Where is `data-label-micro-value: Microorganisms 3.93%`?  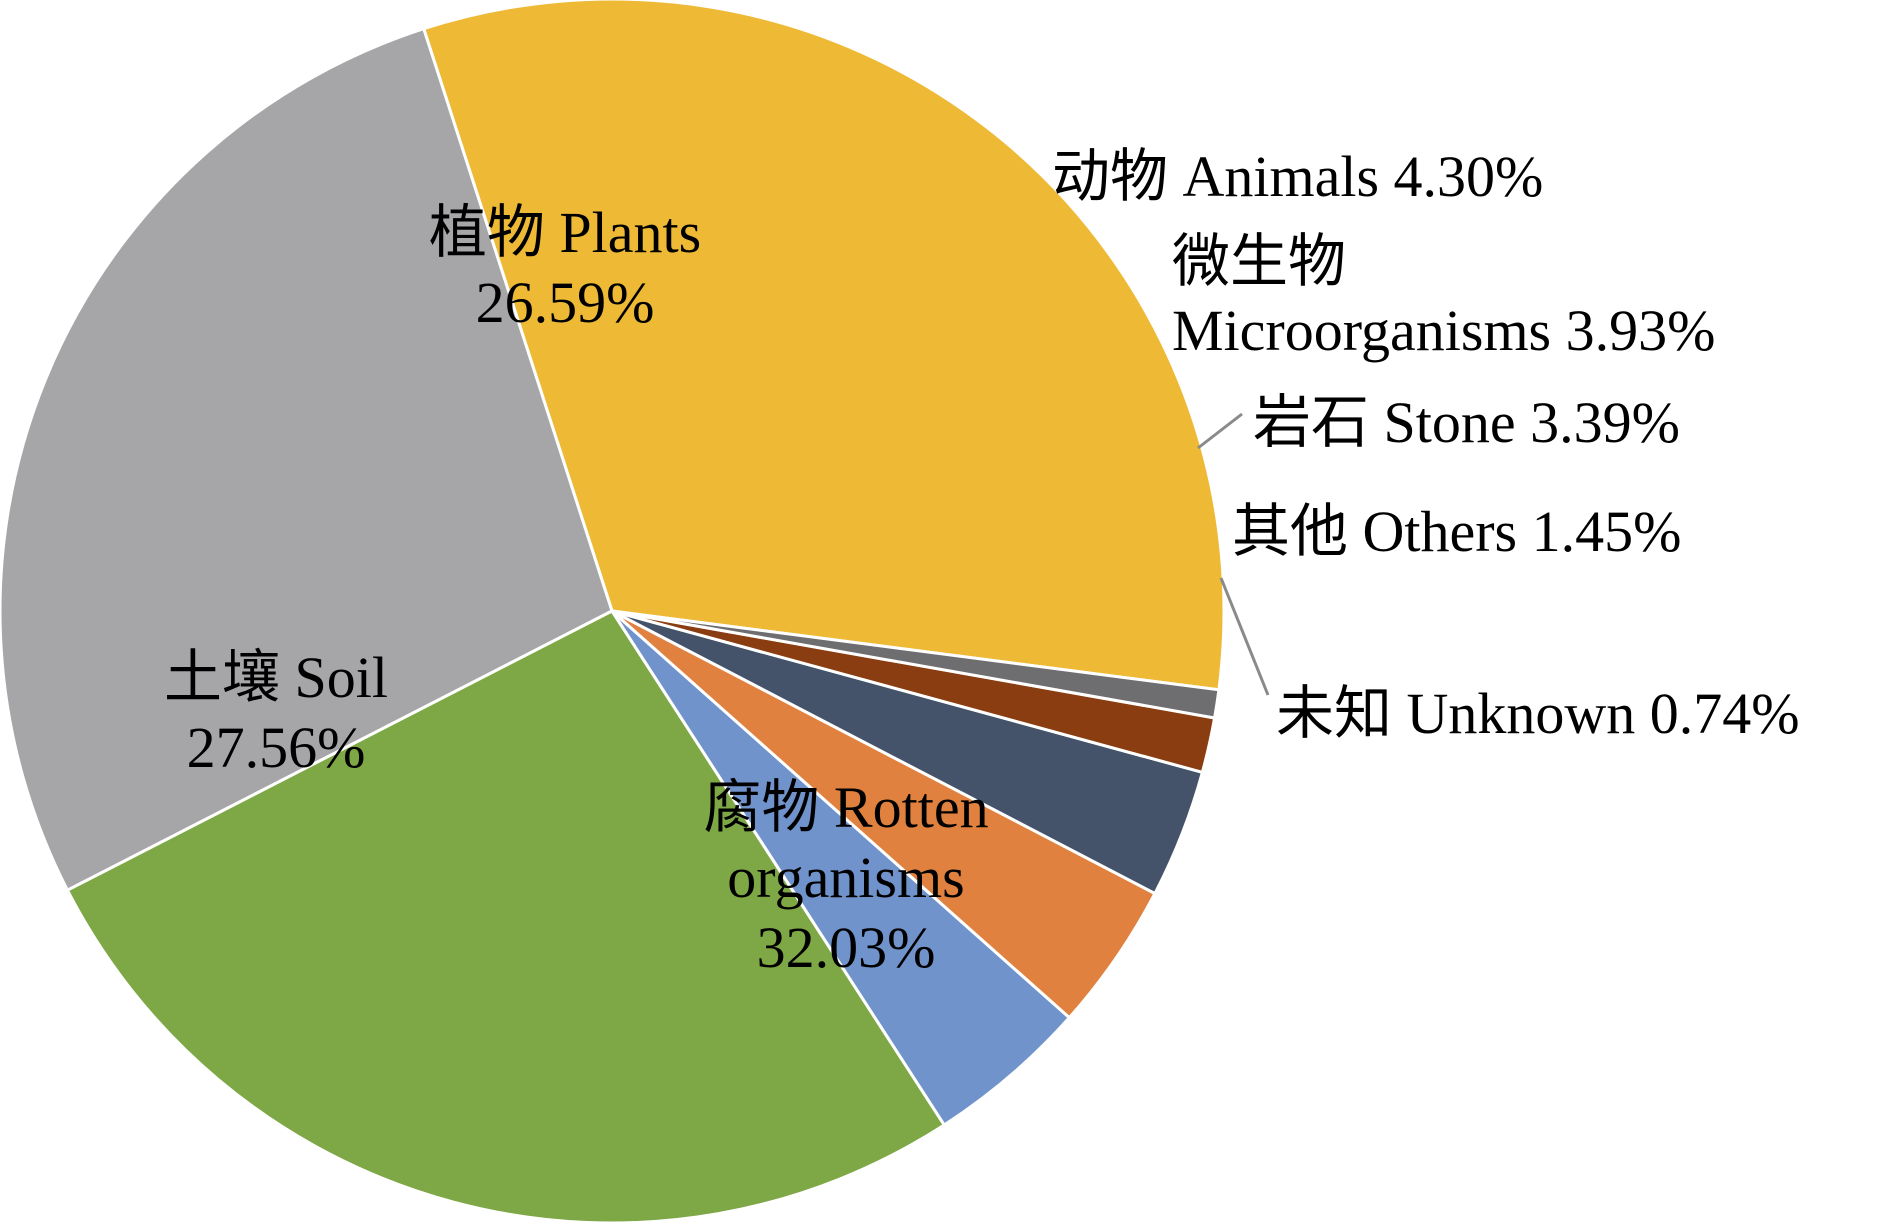 data-label-micro-value: Microorganisms 3.93% is located at coordinates (1443, 330).